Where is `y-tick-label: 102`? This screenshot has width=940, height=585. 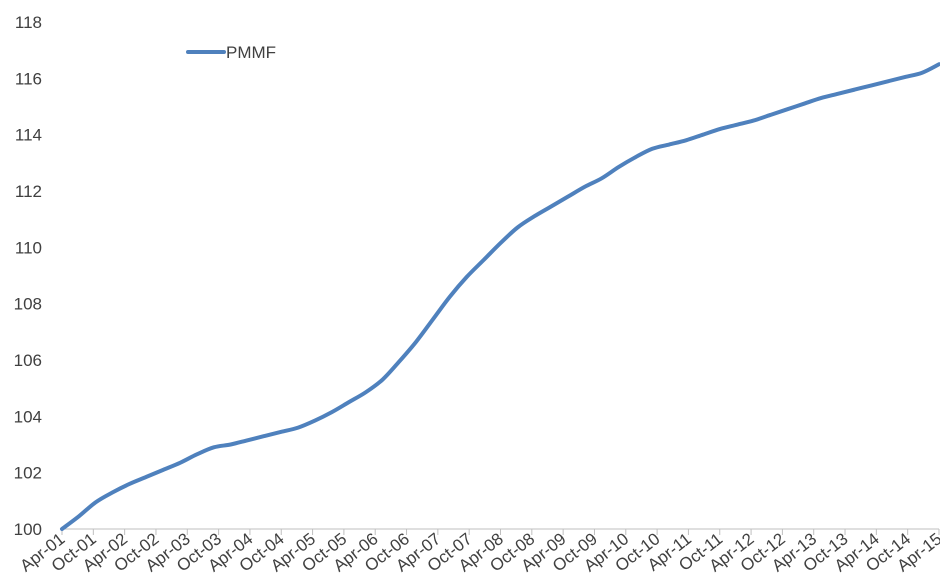 y-tick-label: 102 is located at coordinates (28, 473).